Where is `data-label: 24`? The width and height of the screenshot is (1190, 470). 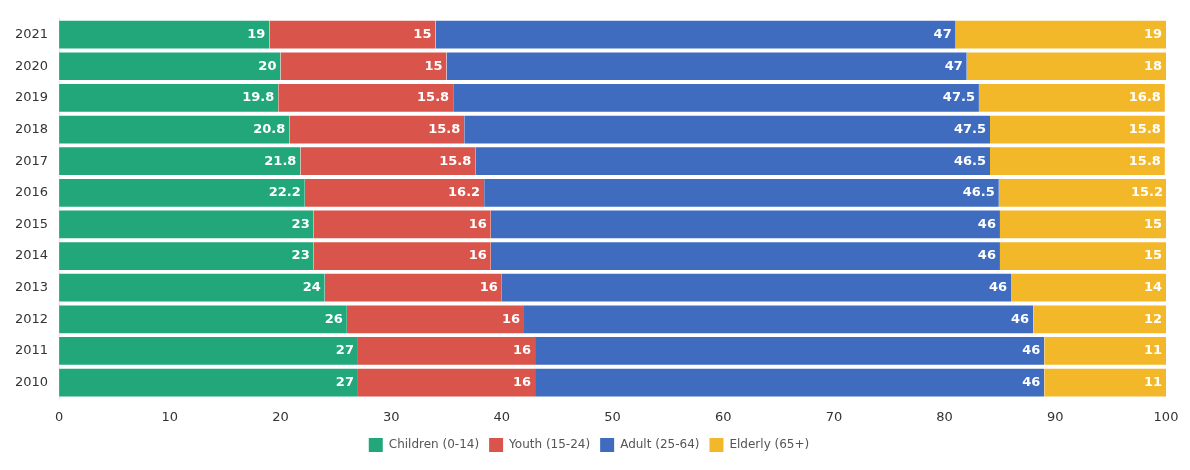
data-label: 24 is located at coordinates (311, 287).